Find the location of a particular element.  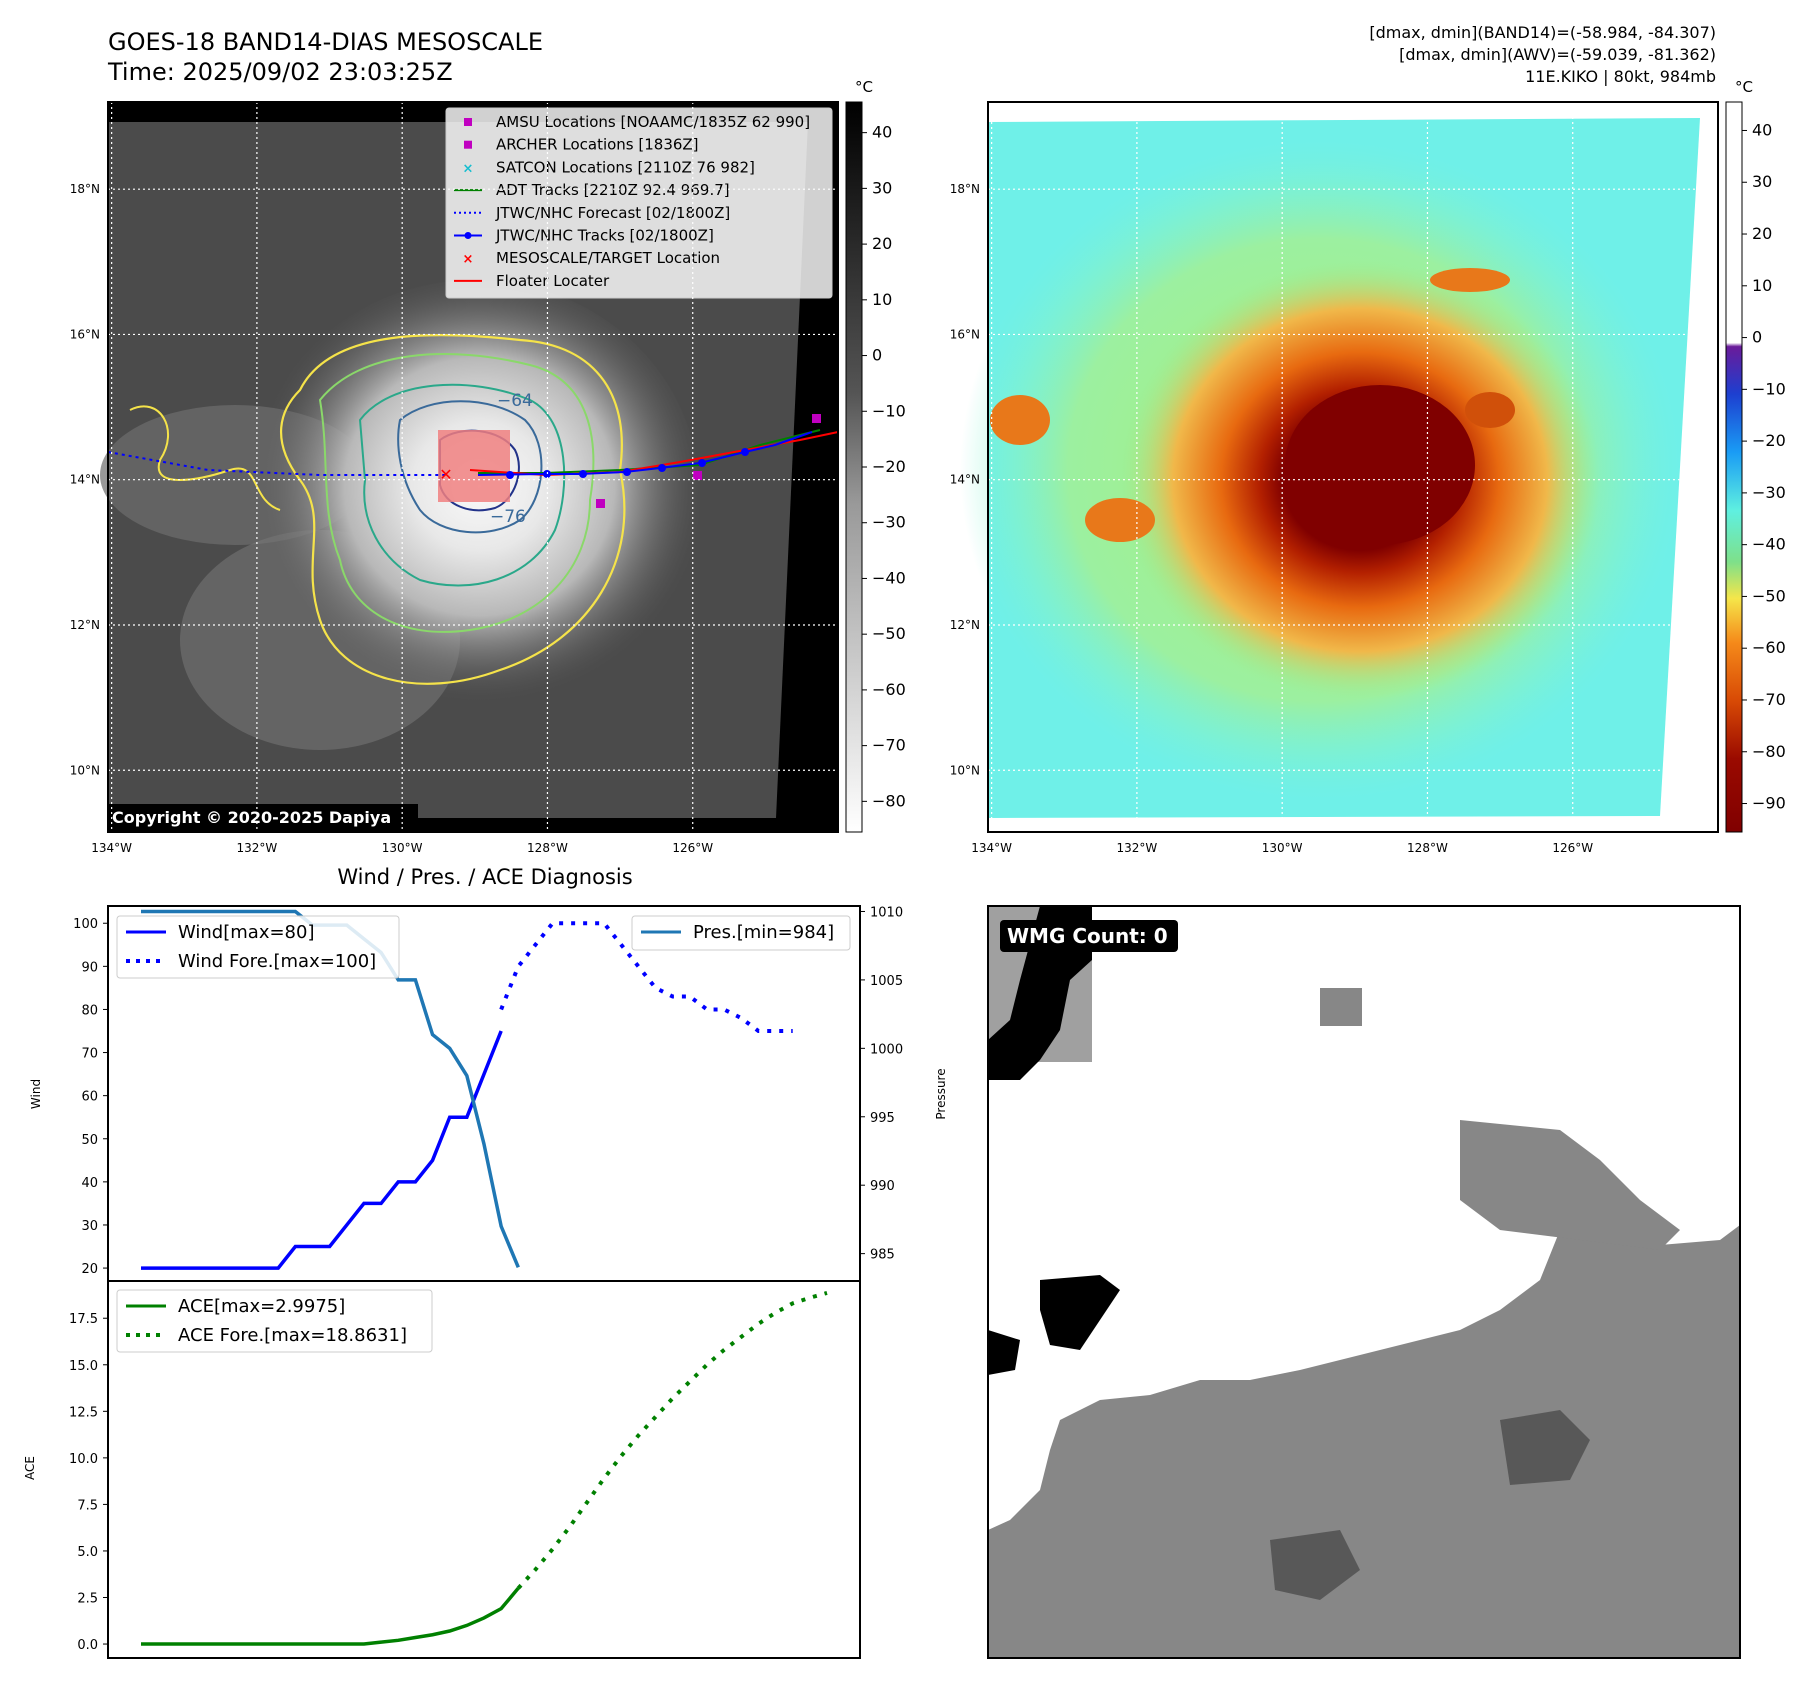

legend-label: JTWC/NHC Tracks [02/1800Z] is located at coordinates (604, 236).